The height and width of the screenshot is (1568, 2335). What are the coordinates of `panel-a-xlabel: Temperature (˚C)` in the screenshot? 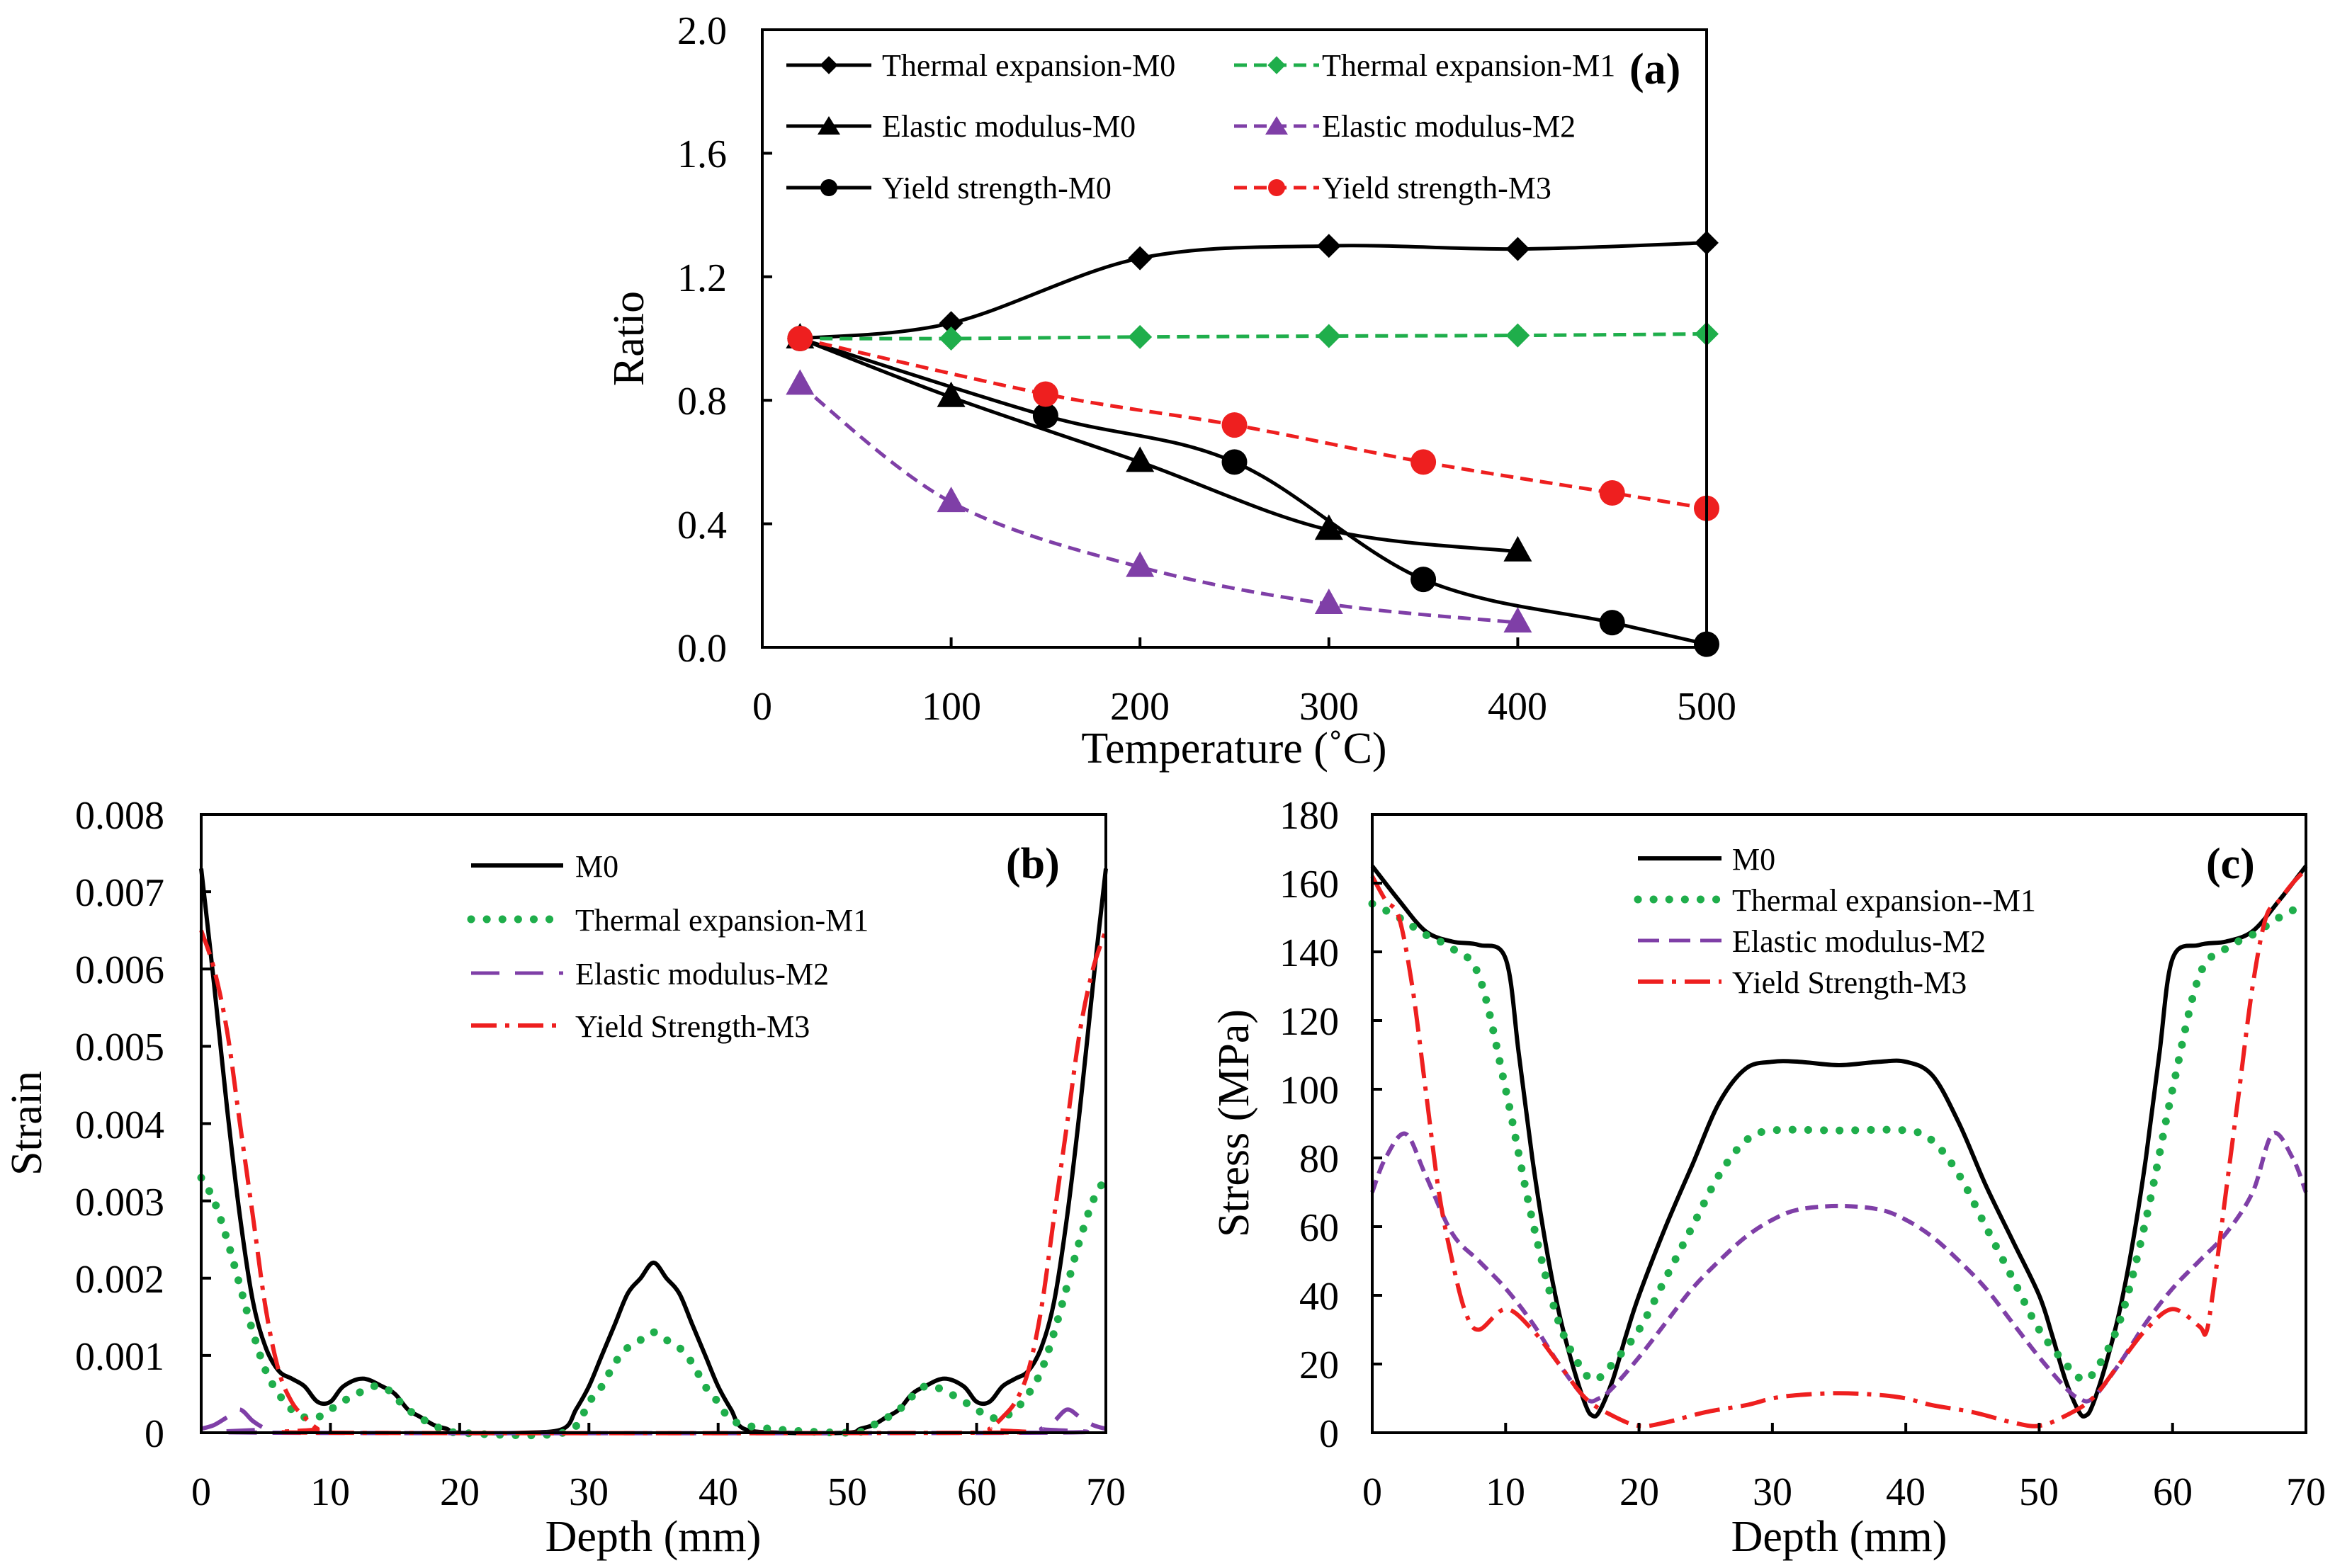 It's located at (1233, 749).